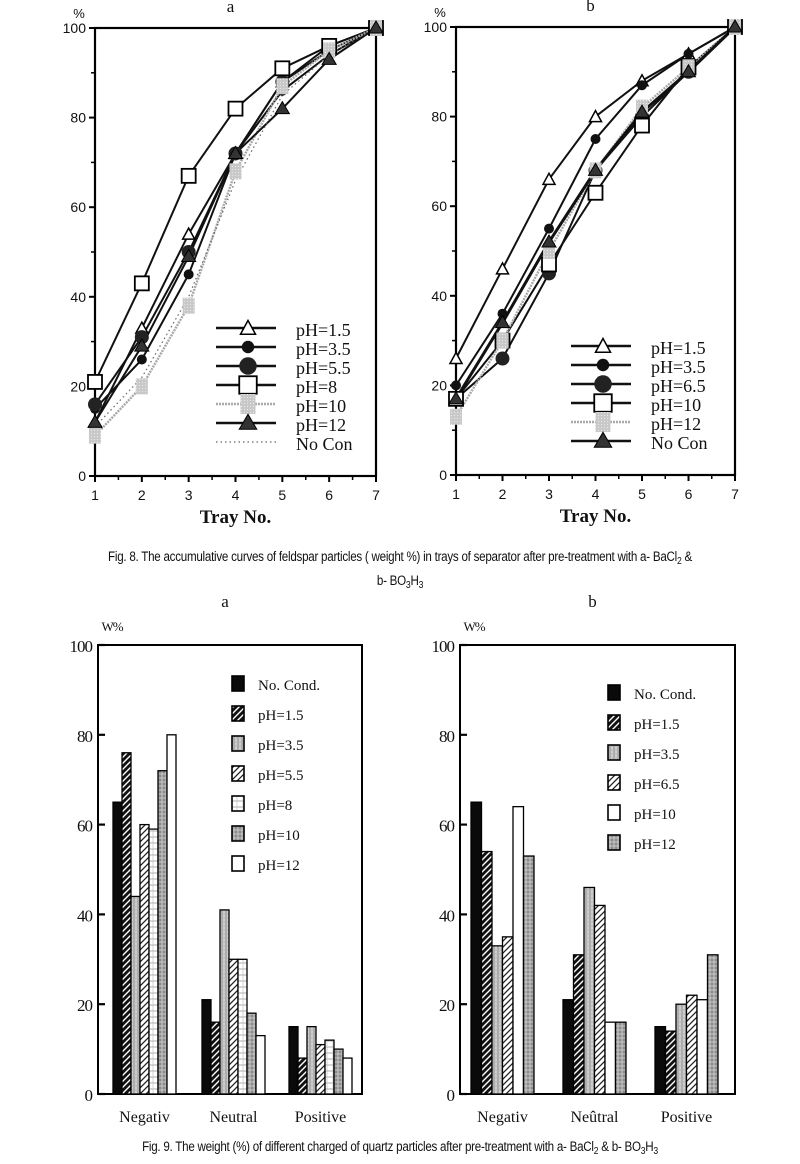 The image size is (800, 1164). Describe the element at coordinates (456, 494) in the screenshot. I see `x-tick-label: 1` at that location.